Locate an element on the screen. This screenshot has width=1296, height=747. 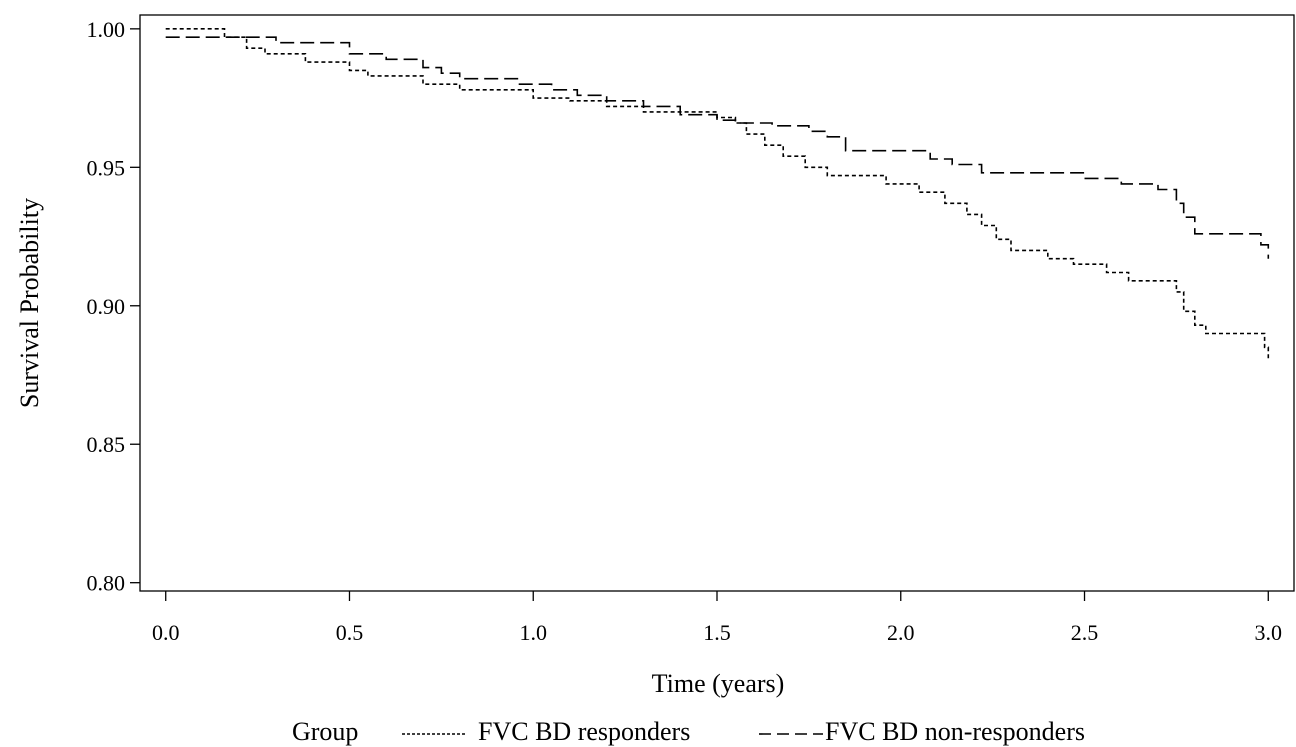
y-axis: 0.80 0.85 0.90 0.95 1.00 is located at coordinates (113, 306).